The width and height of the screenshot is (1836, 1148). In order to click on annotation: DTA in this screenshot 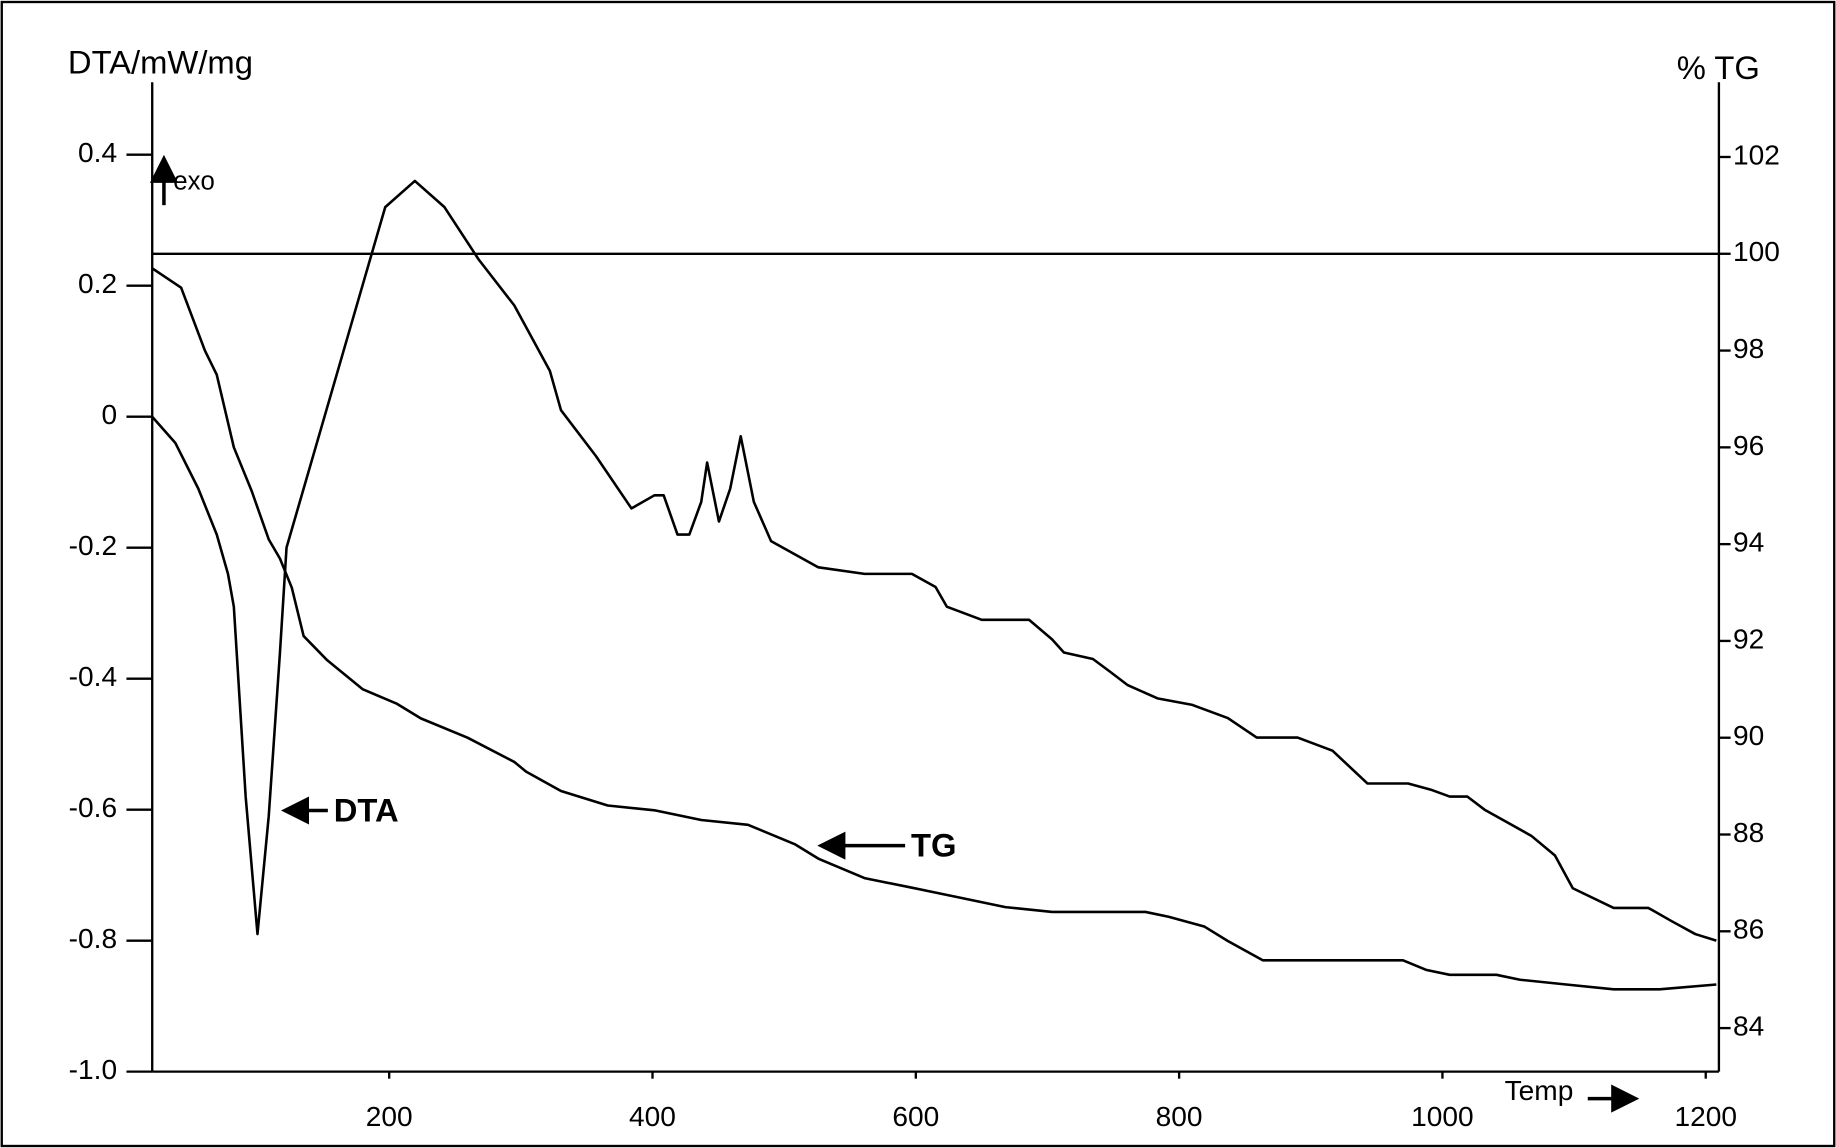, I will do `click(366, 810)`.